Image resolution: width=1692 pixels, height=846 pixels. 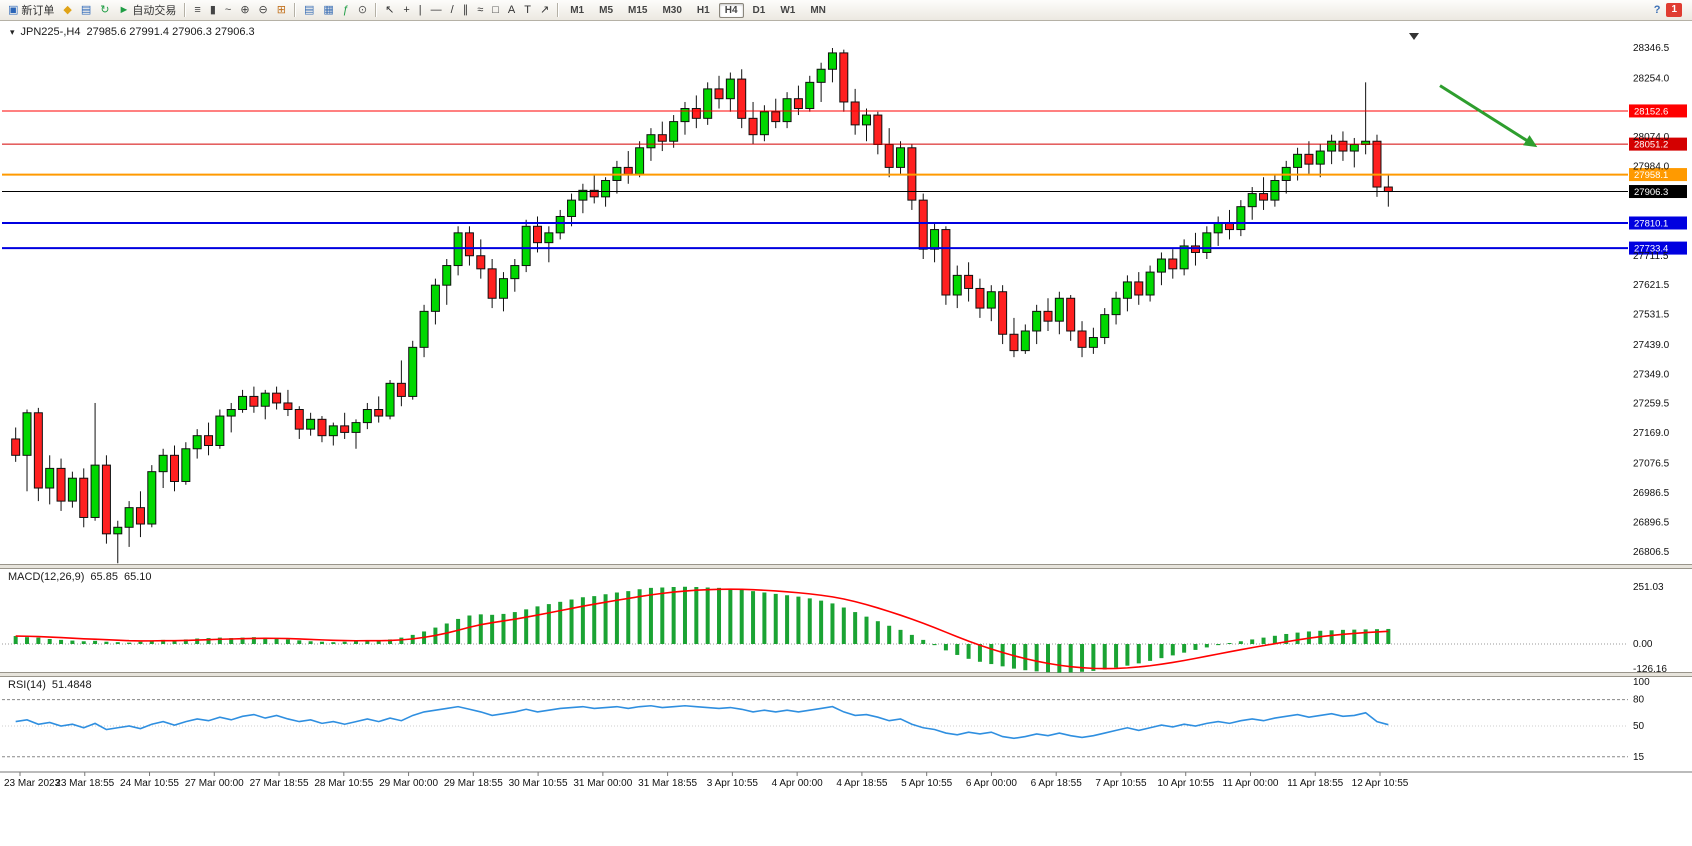 What do you see at coordinates (406, 10) in the screenshot?
I see `crosshair-button: +` at bounding box center [406, 10].